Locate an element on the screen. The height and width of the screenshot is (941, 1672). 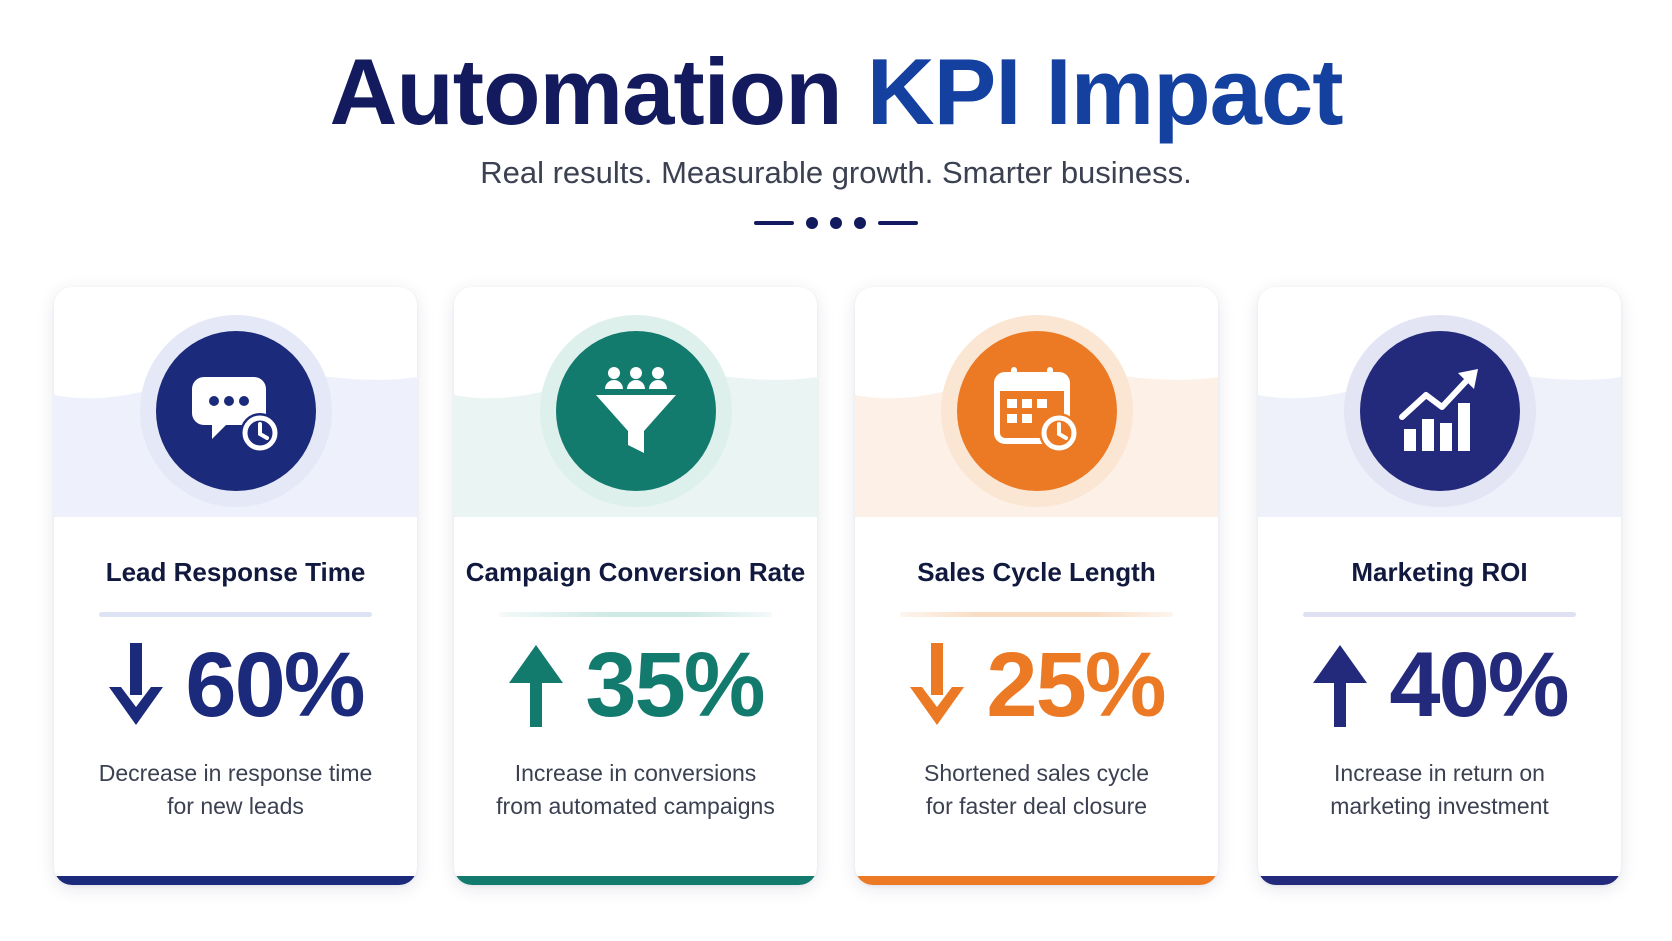
title-part-accent: KPI Impact is located at coordinates (1105, 91).